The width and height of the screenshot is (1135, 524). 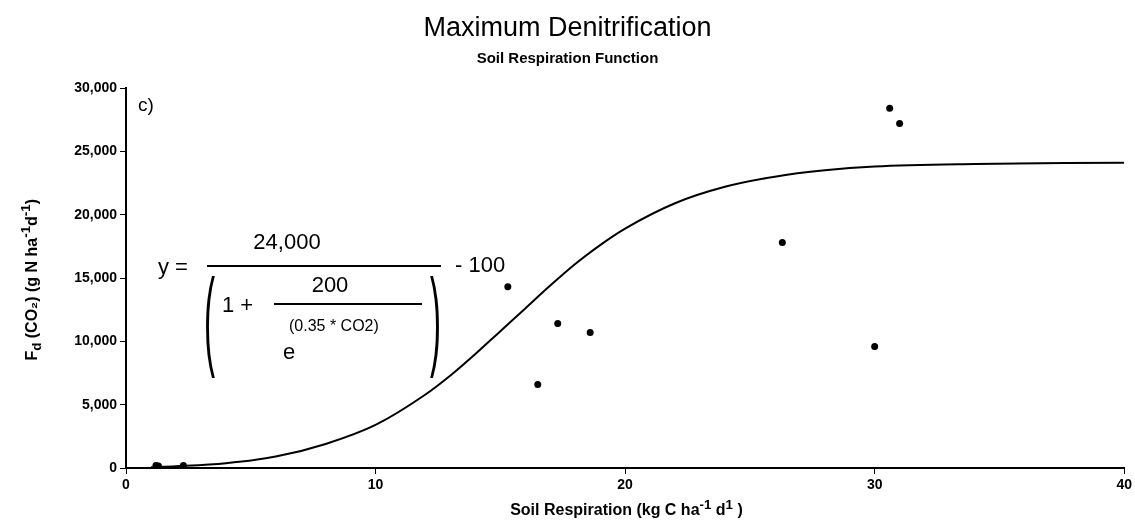 What do you see at coordinates (375, 484) in the screenshot?
I see `x-tick-label: 10` at bounding box center [375, 484].